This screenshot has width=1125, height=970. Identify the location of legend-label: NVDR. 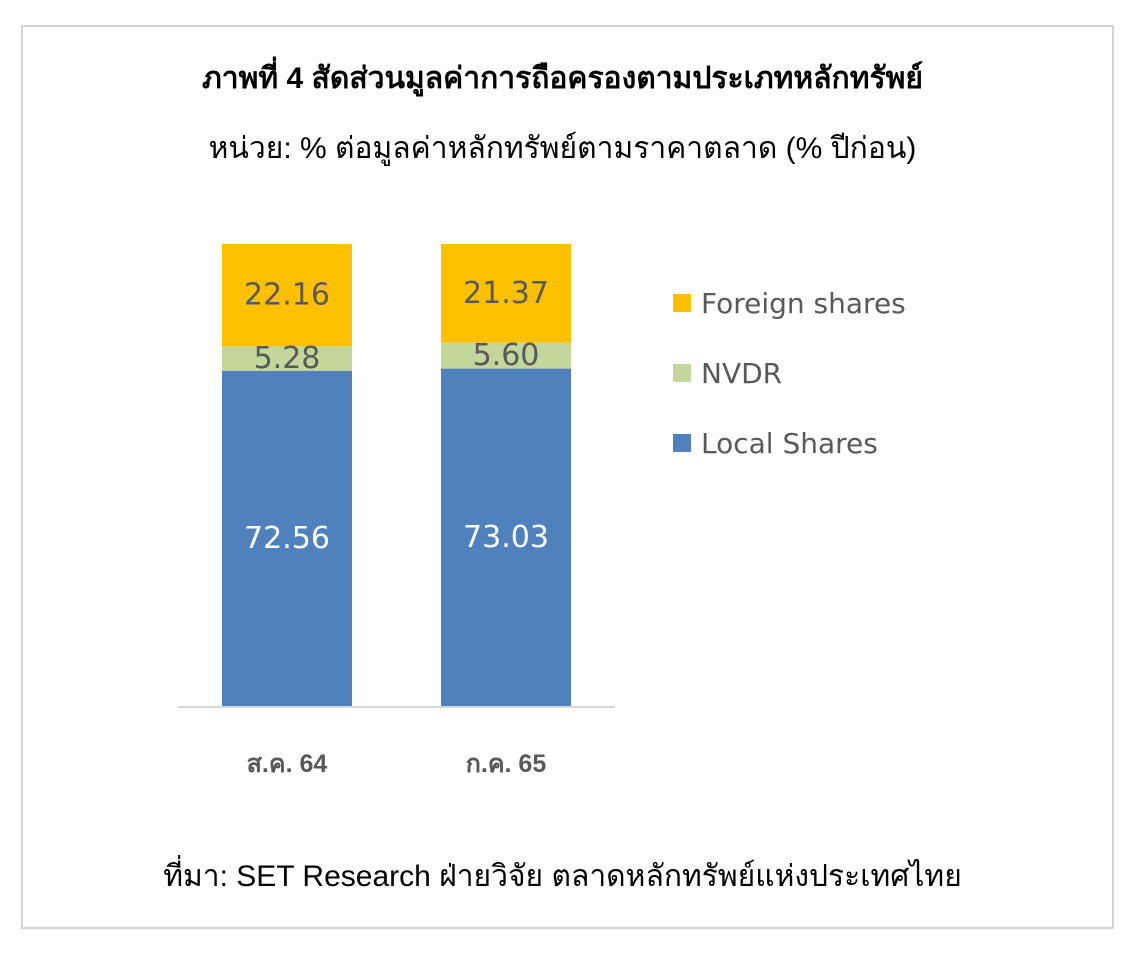
(742, 373).